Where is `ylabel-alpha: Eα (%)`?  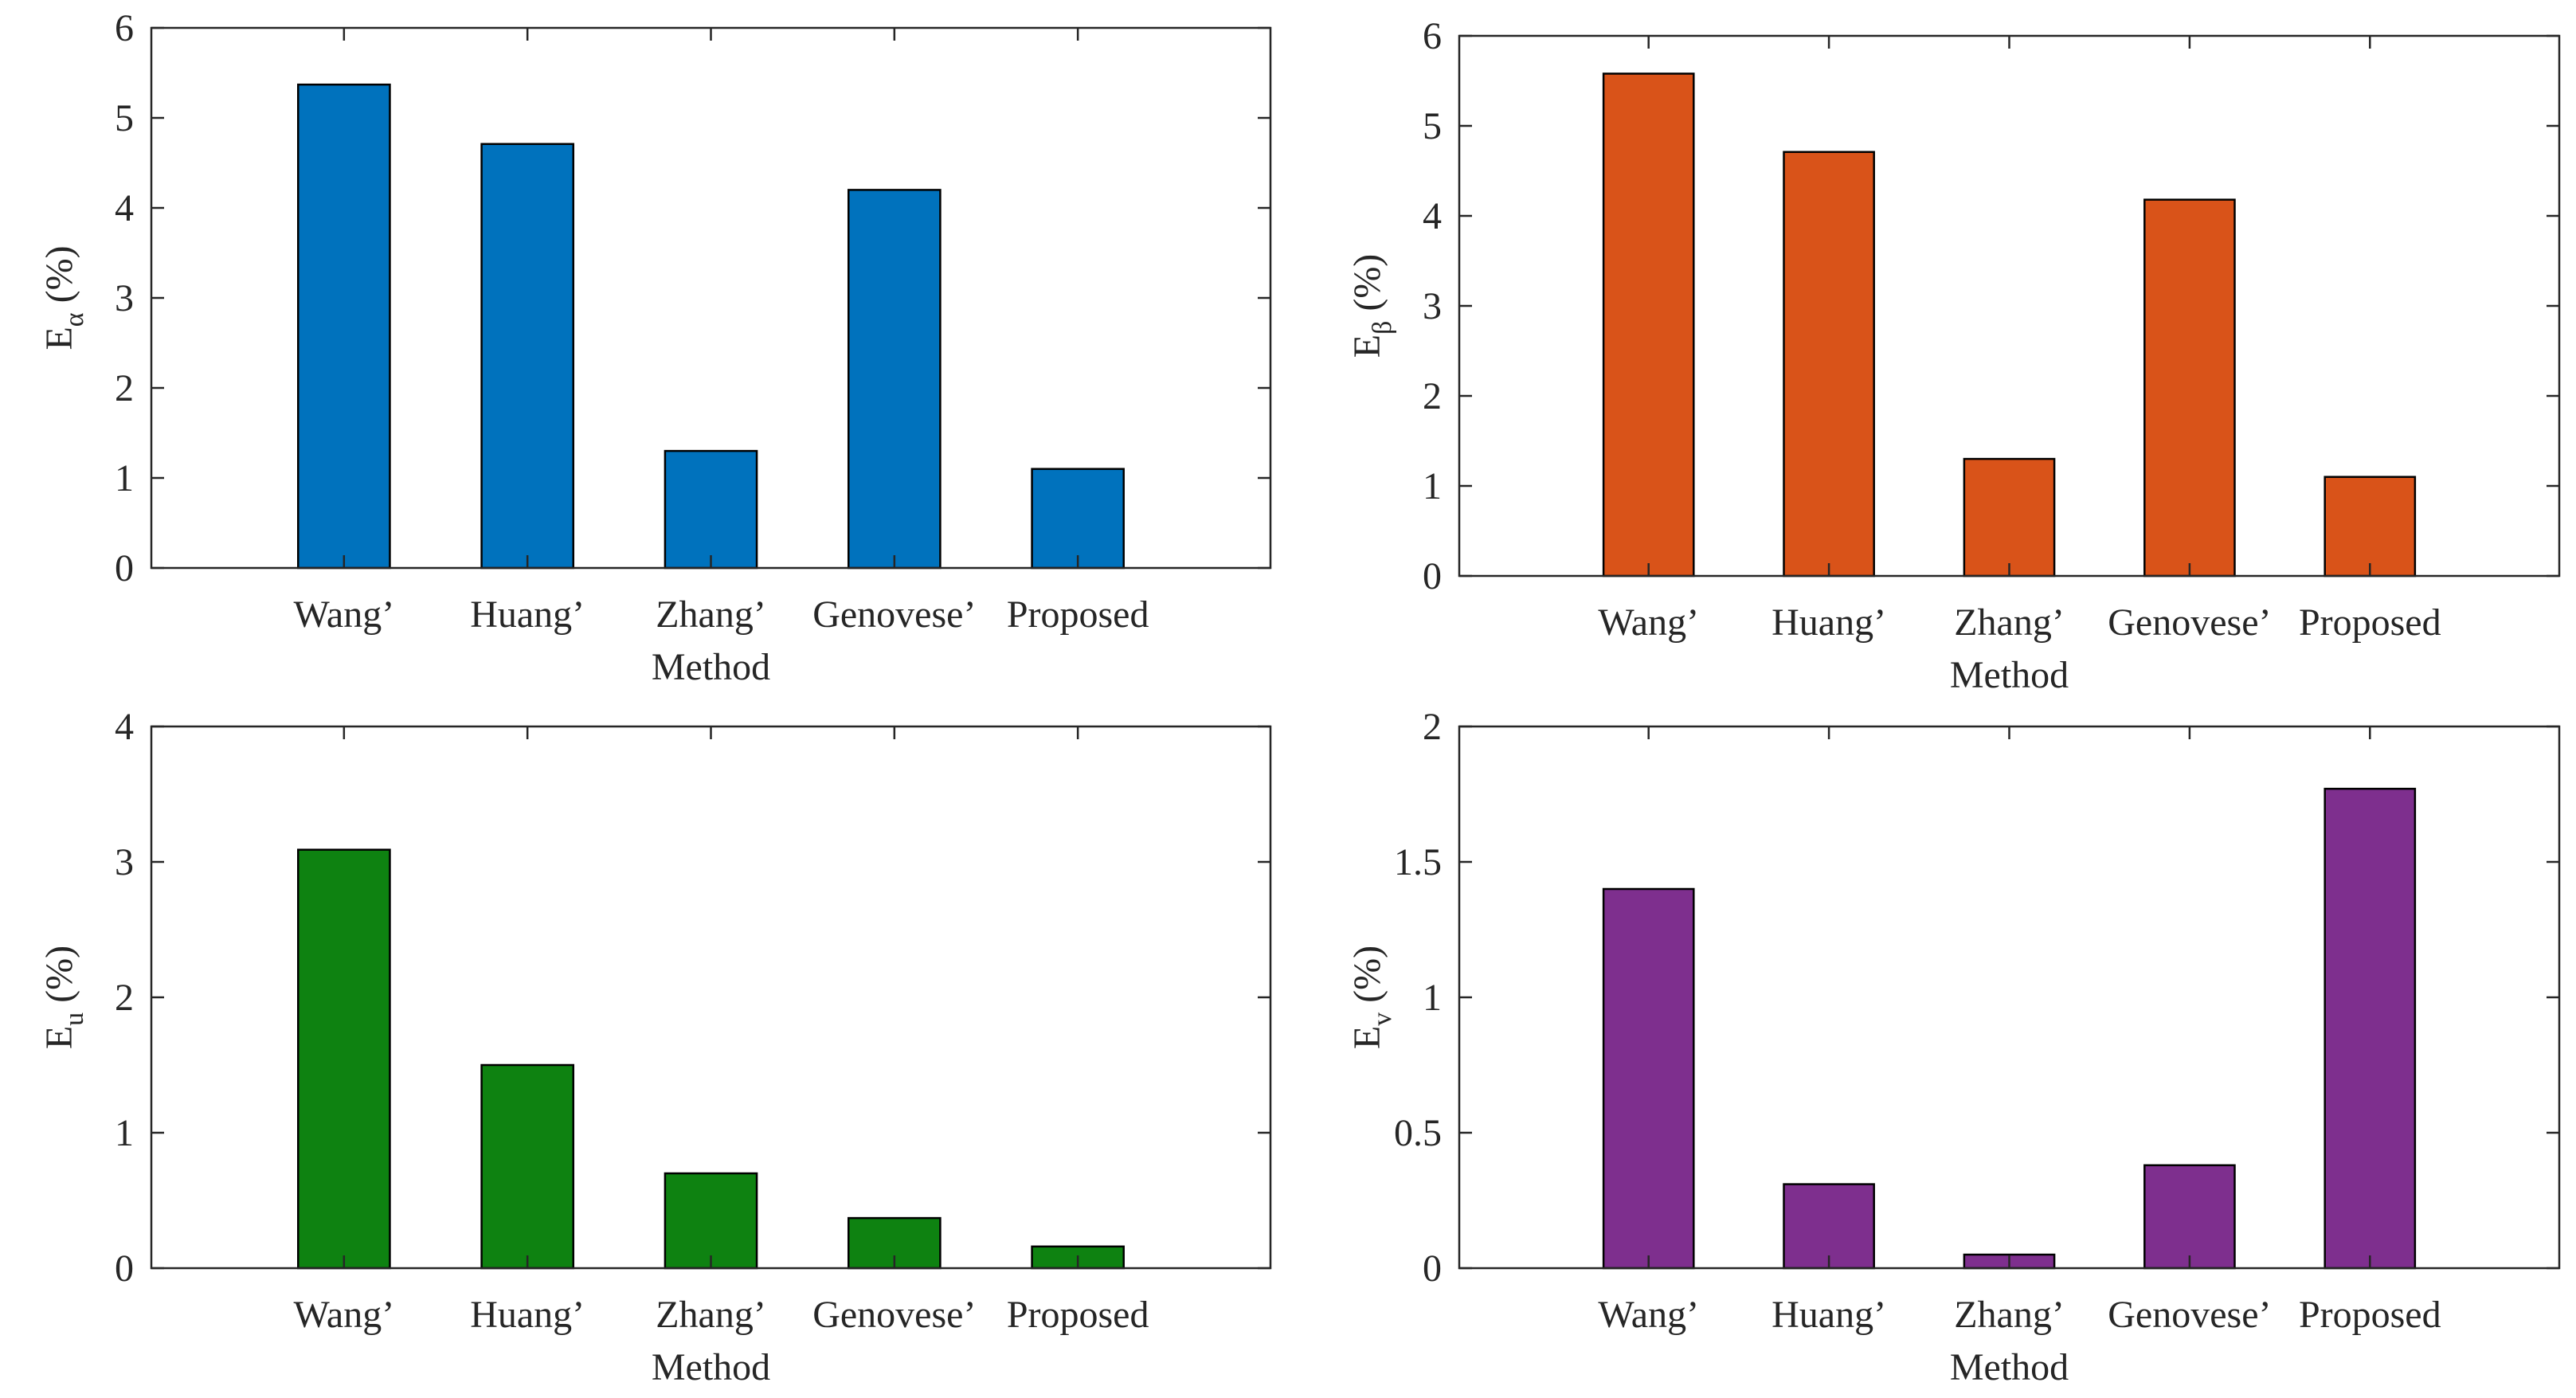 ylabel-alpha: Eα (%) is located at coordinates (63, 297).